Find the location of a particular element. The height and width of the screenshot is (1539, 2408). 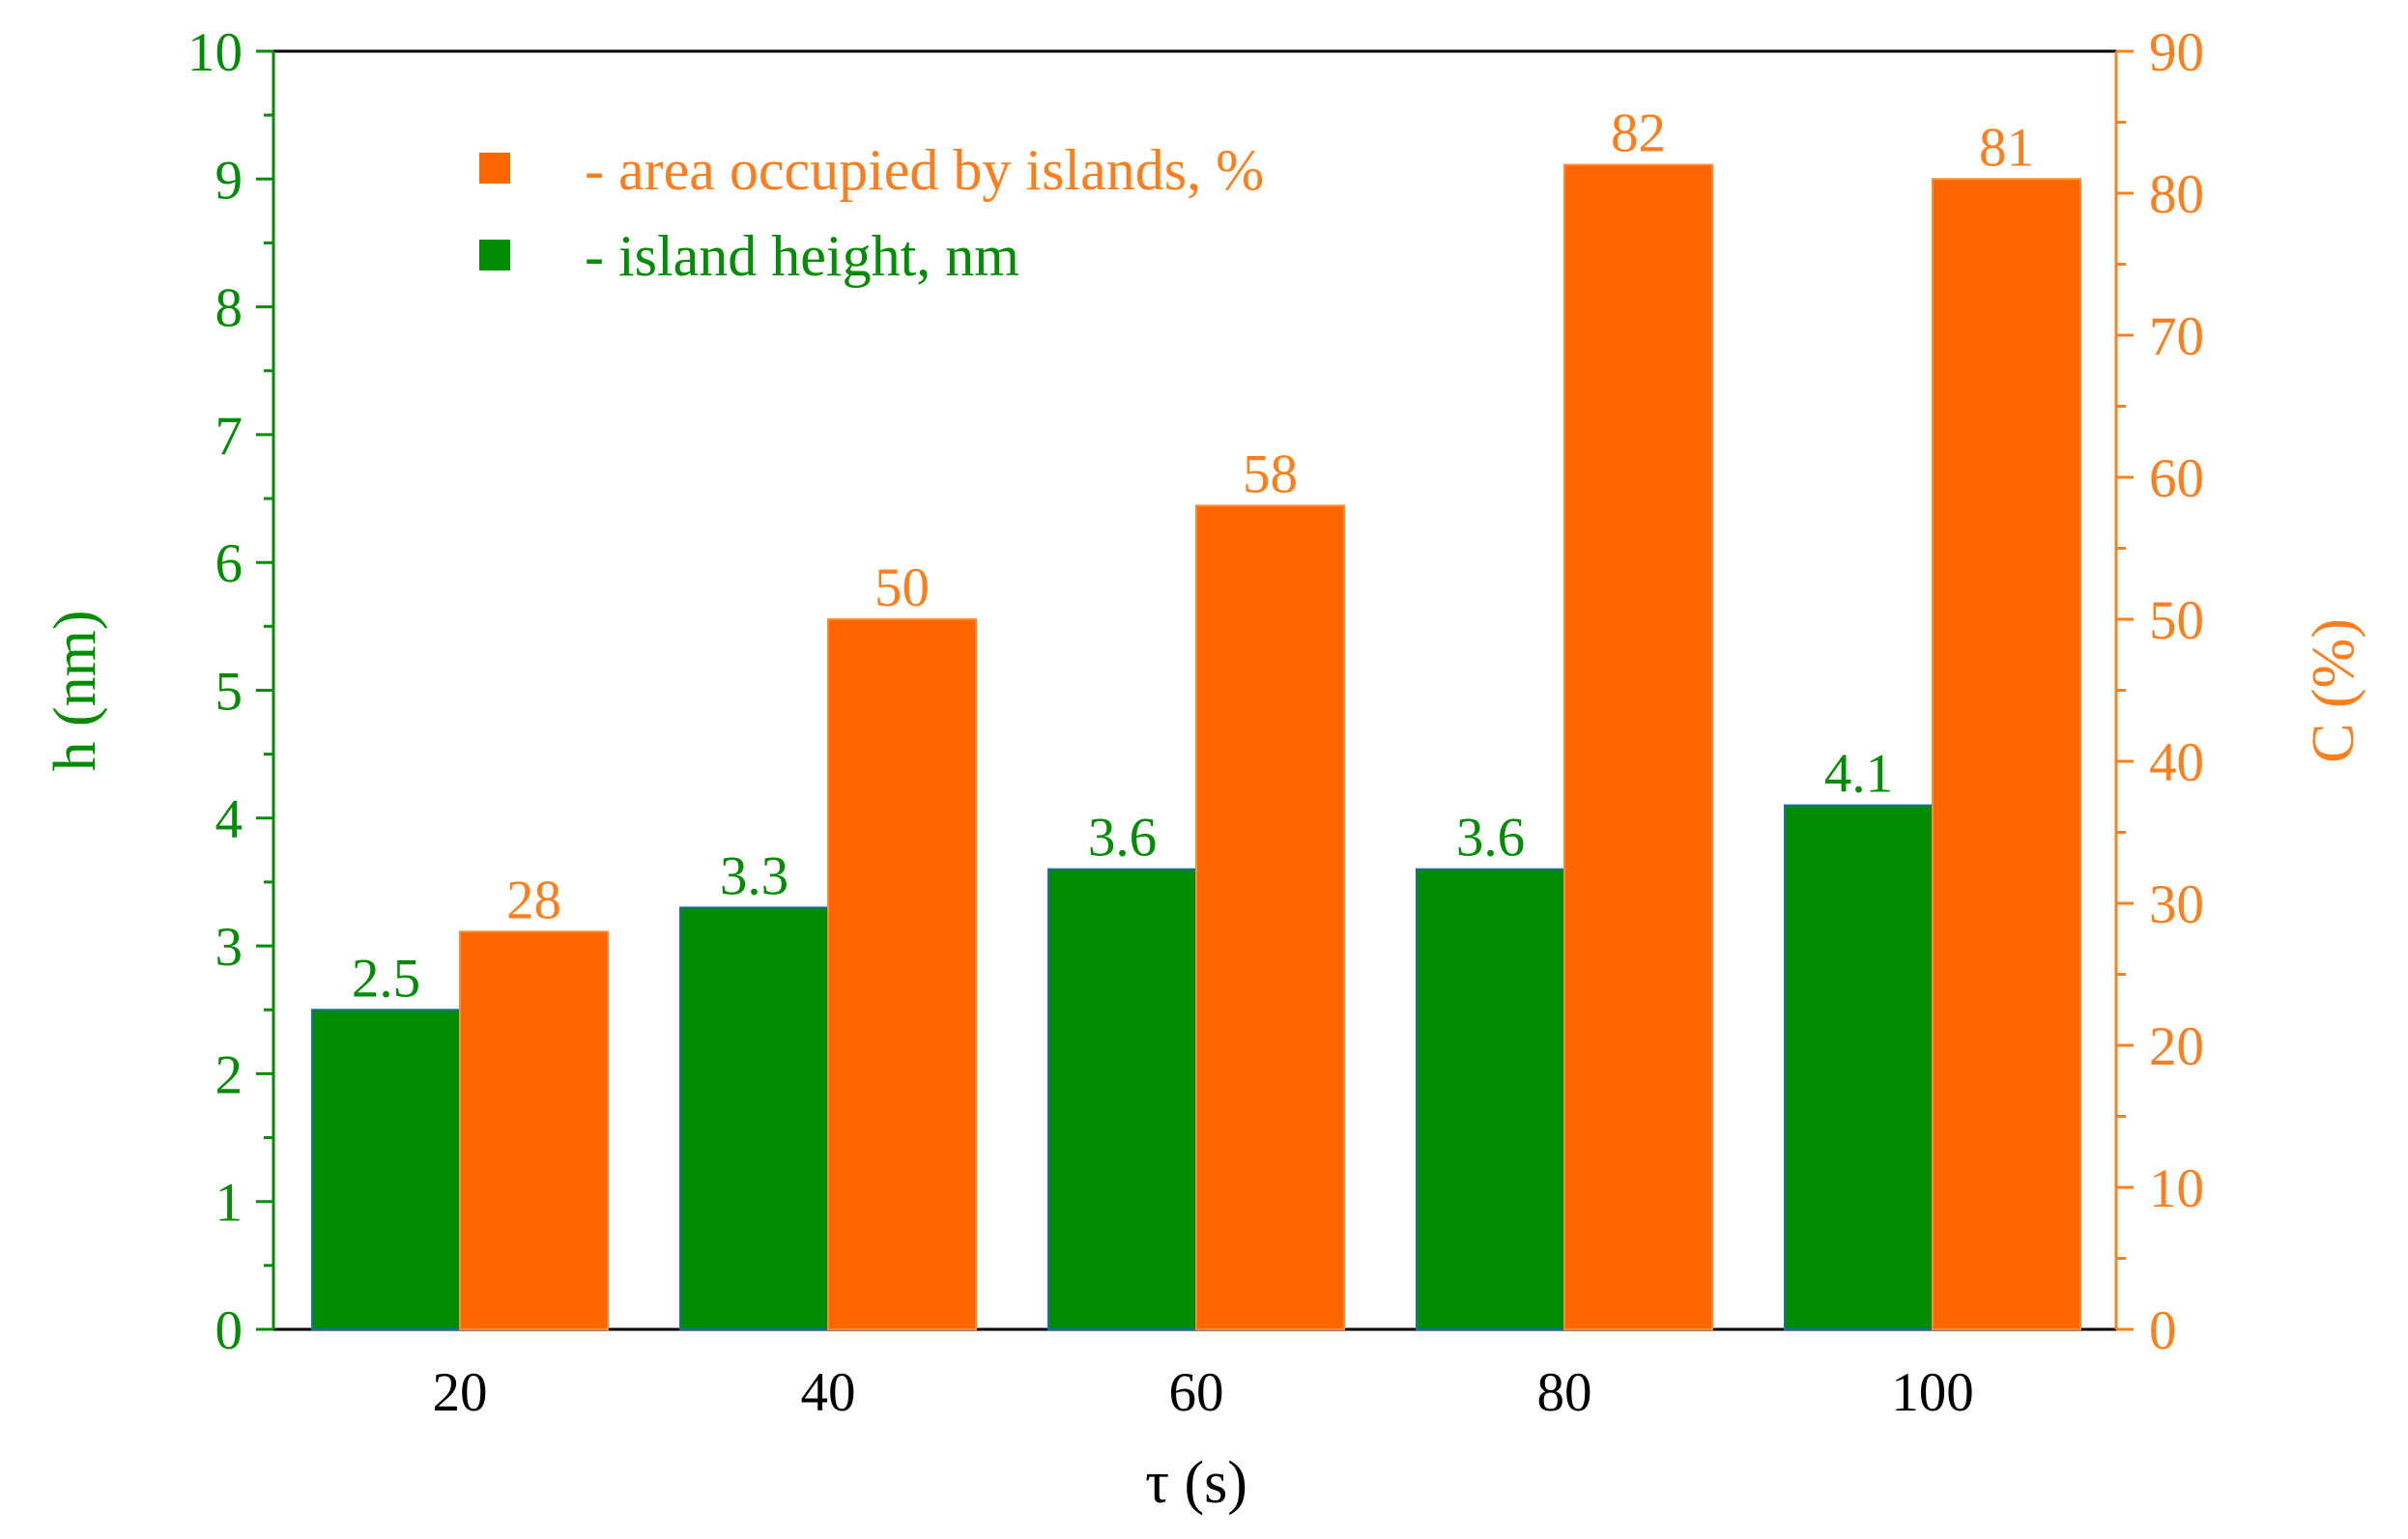

right-tick-label: 10 is located at coordinates (2176, 1188).